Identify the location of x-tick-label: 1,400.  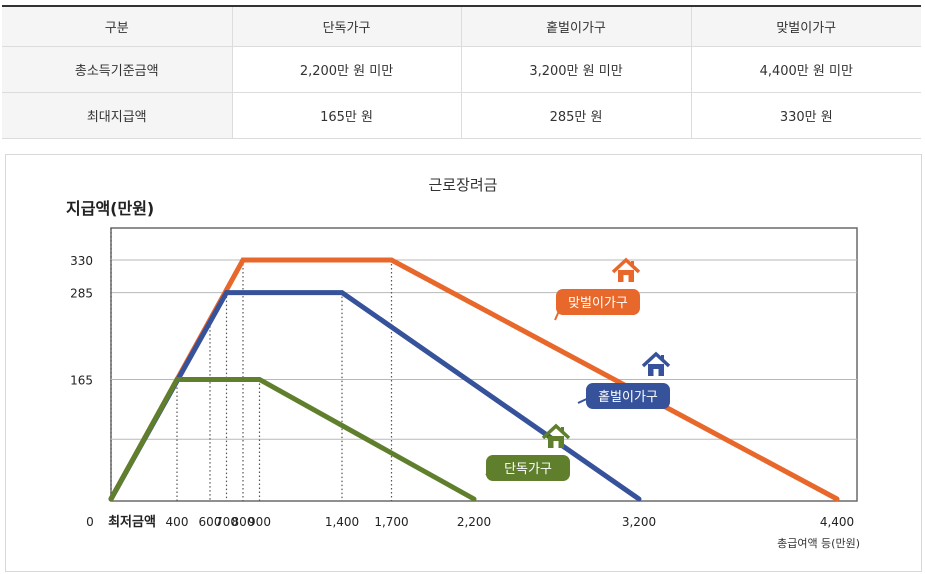
(342, 522).